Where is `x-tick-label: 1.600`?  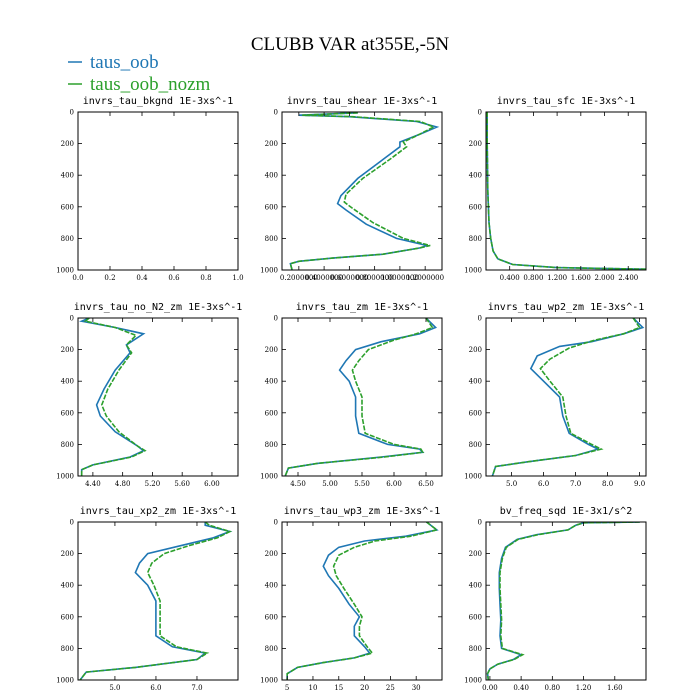 x-tick-label: 1.600 is located at coordinates (581, 278).